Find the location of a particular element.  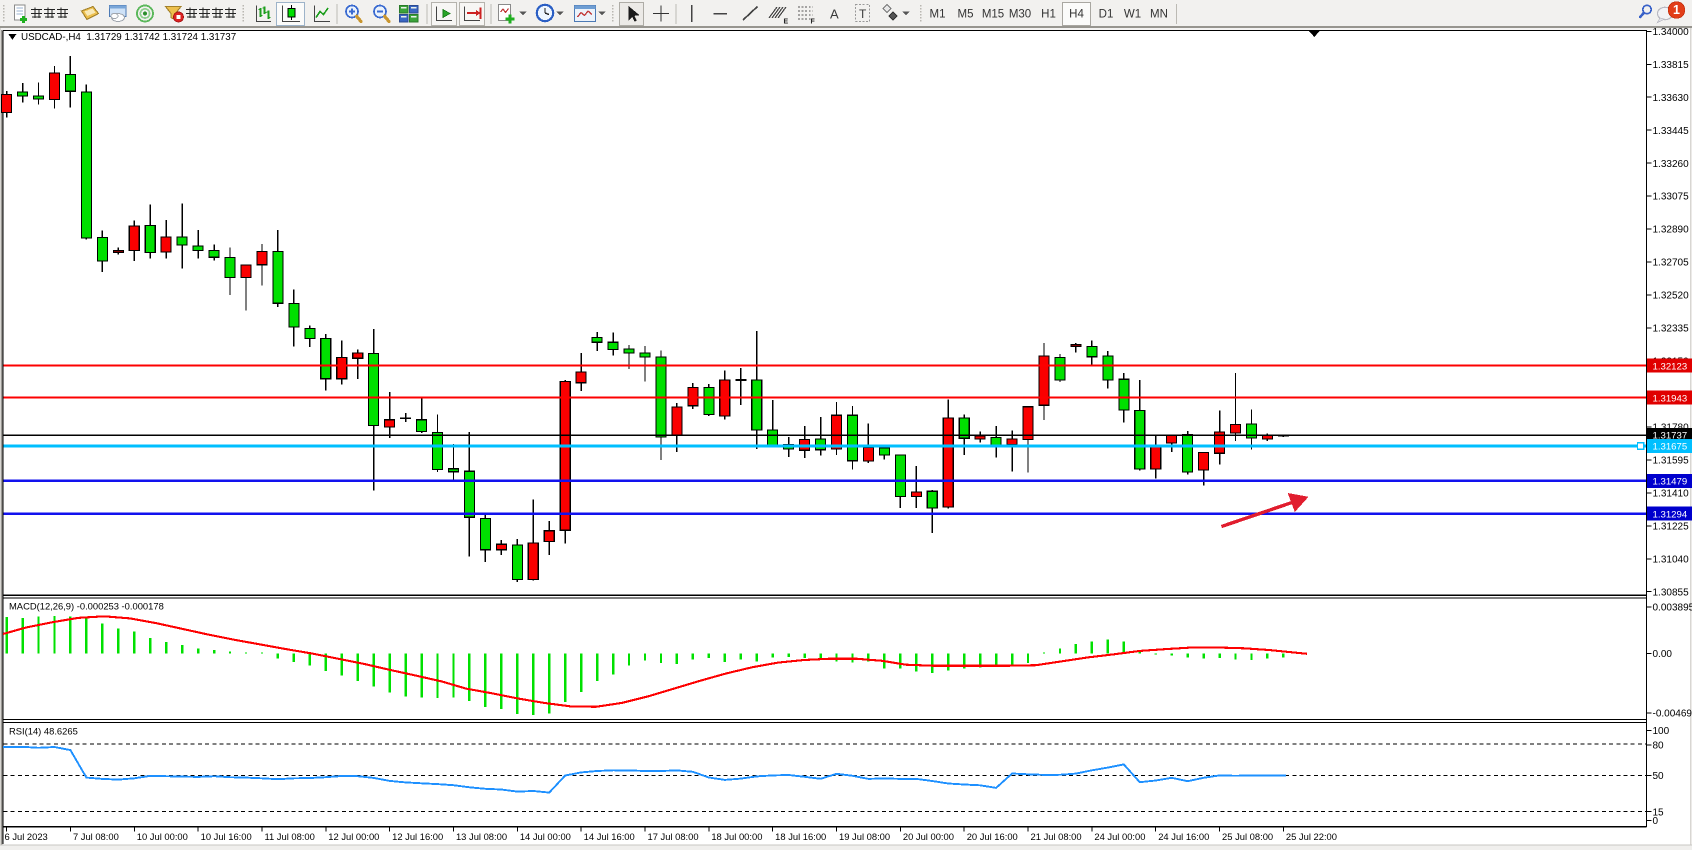

svg-text: 1.31225 is located at coordinates (1671, 526).